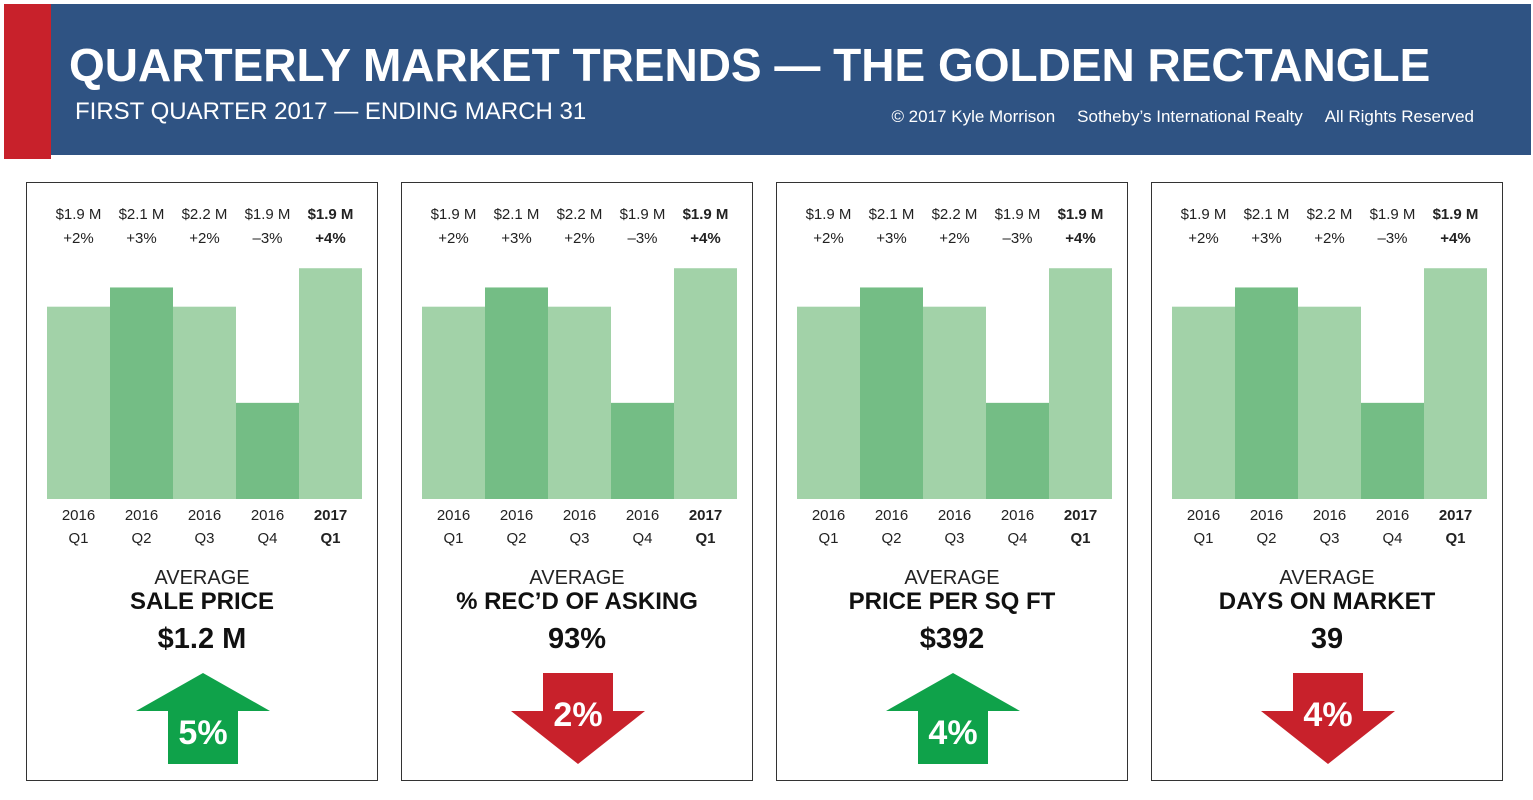  I want to click on bar-label: $2.2 M +2%, so click(1329, 227).